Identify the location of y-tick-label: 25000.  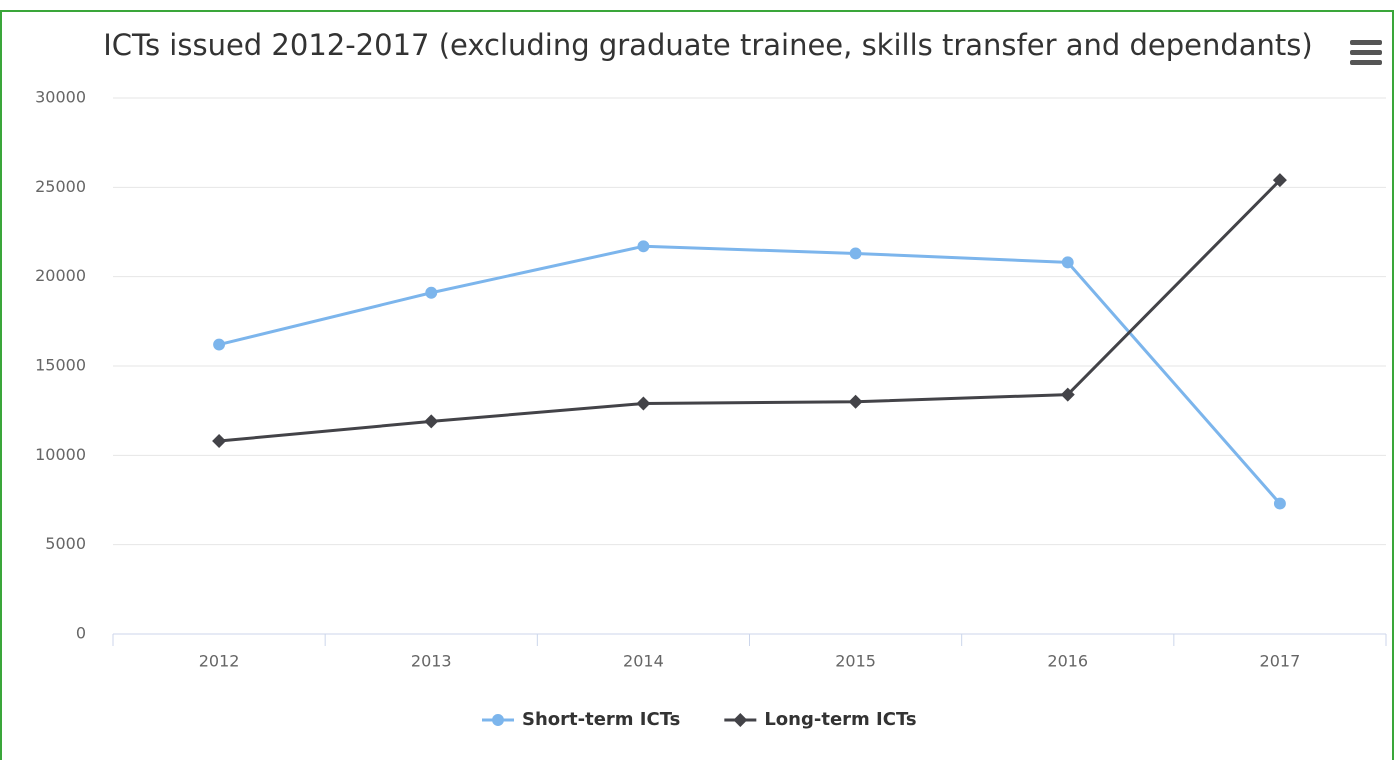
(60, 186).